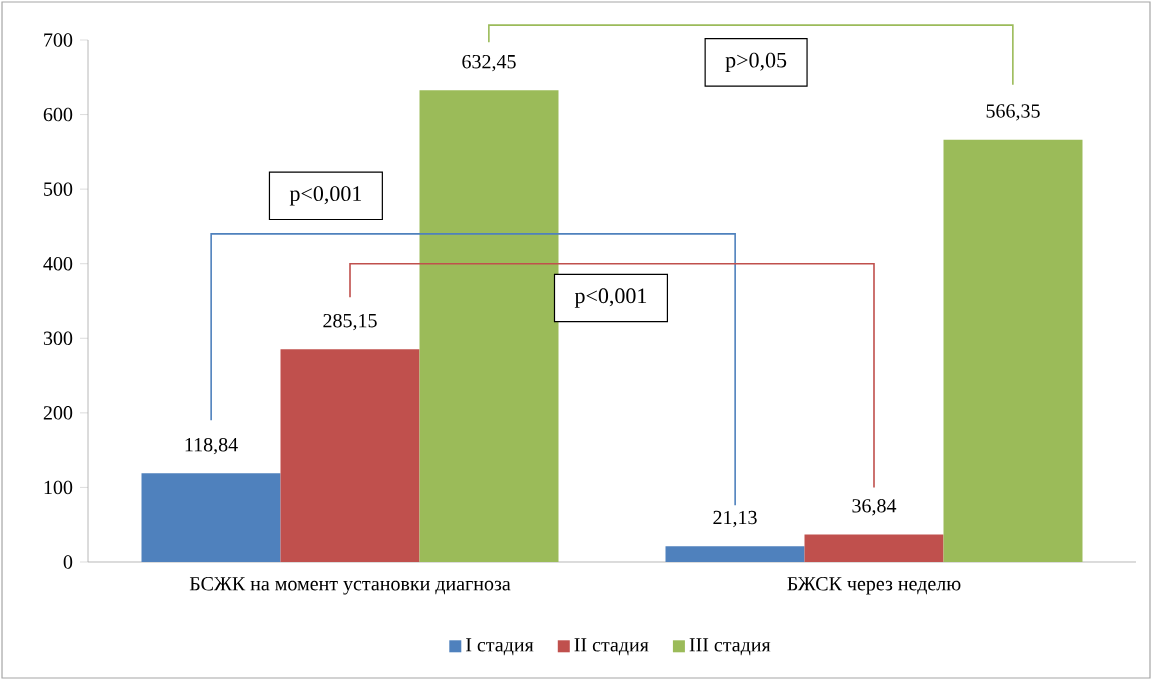  Describe the element at coordinates (350, 322) in the screenshot. I see `data-label: 285,15` at that location.